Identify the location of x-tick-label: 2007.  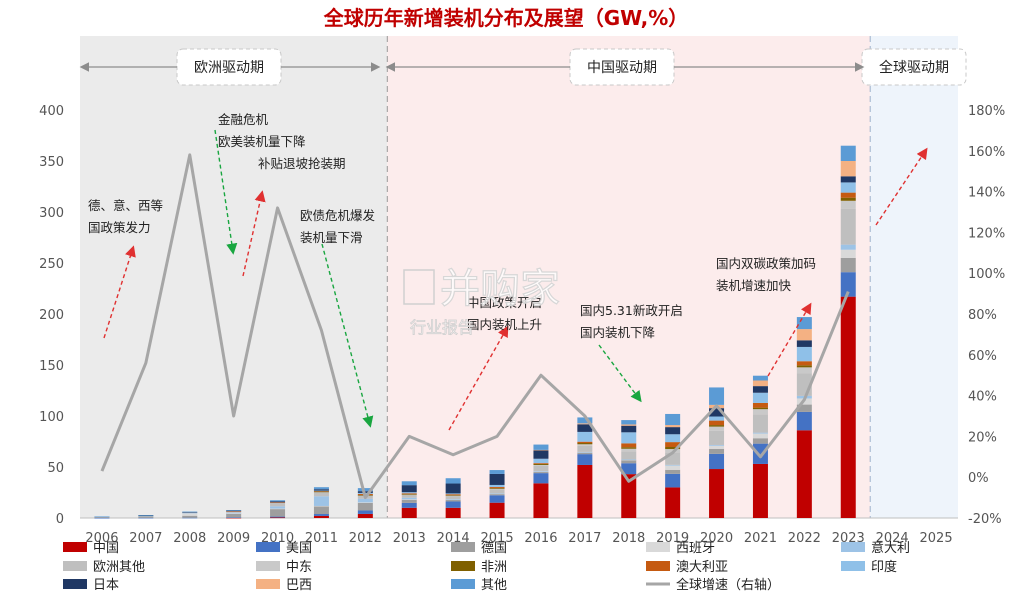
(145, 538).